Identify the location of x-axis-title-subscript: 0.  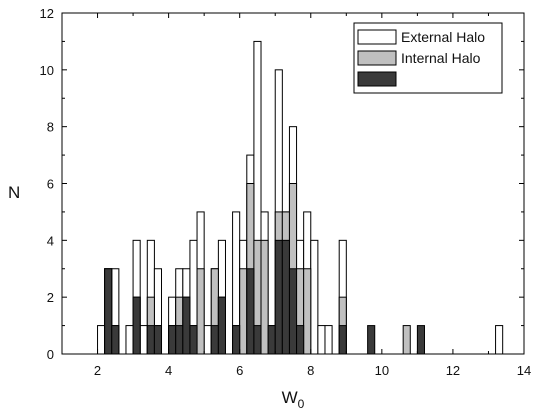
(301, 403).